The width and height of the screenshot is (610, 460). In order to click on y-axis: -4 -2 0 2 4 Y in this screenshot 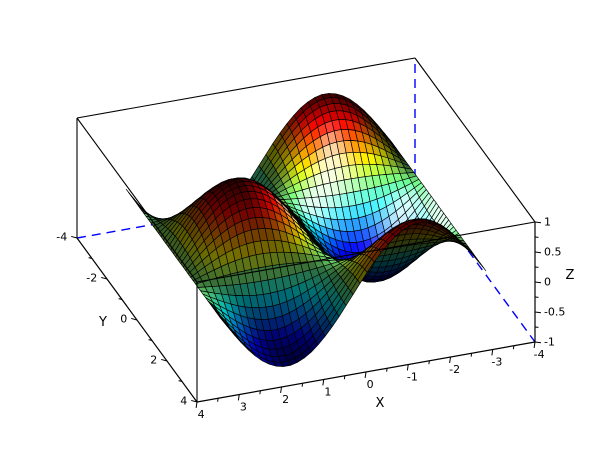, I will do `click(127, 318)`.